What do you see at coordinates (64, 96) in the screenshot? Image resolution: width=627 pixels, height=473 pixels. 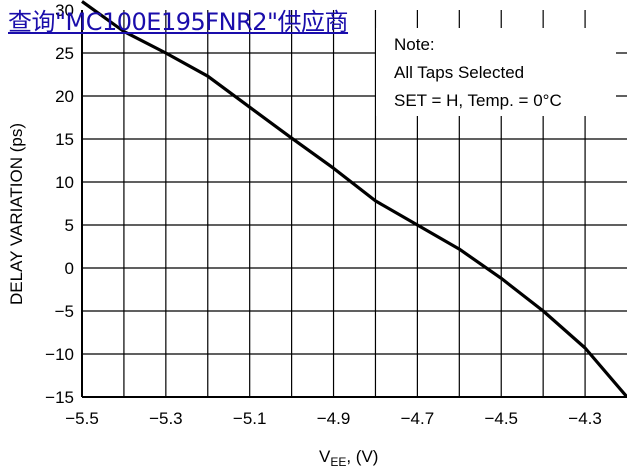 I see `y-tick-label: 20` at bounding box center [64, 96].